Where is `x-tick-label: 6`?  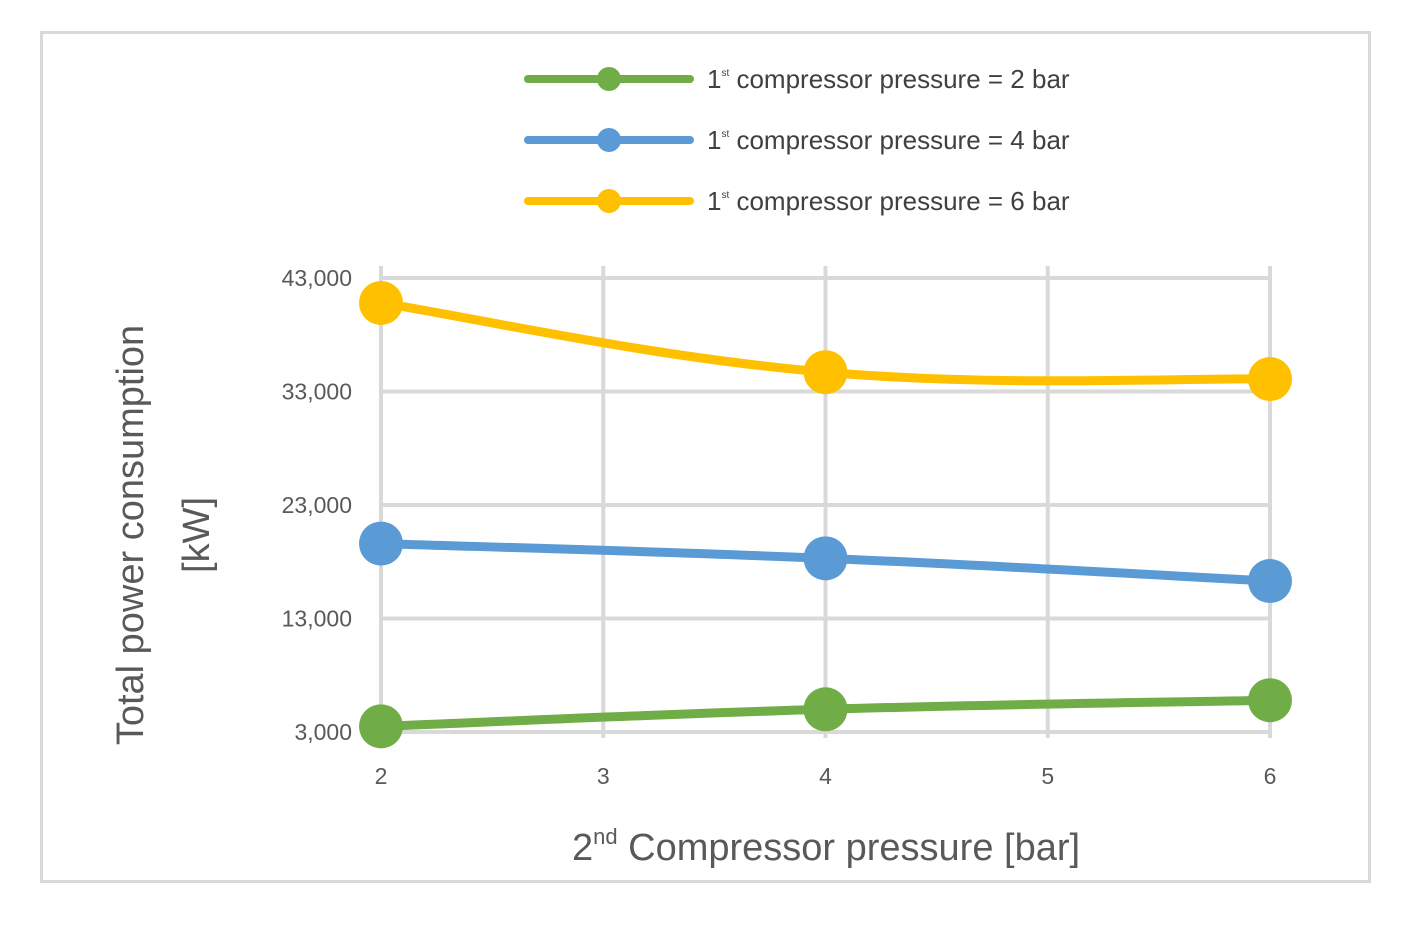
x-tick-label: 6 is located at coordinates (1270, 776).